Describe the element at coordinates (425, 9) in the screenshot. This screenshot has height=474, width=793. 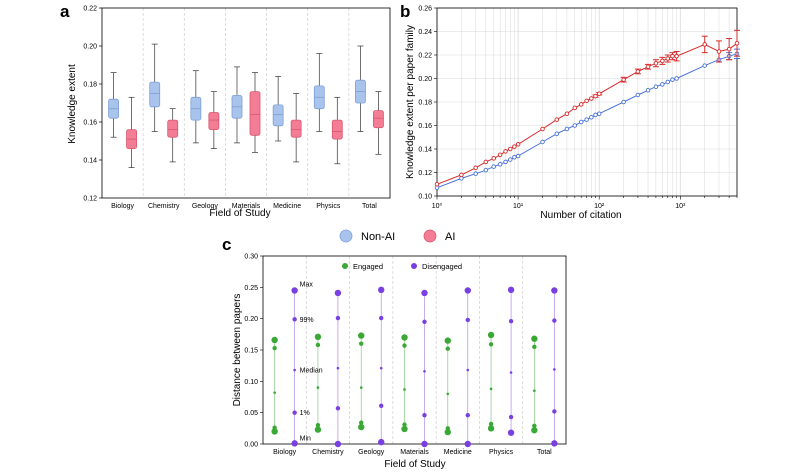
I see `y-tick-label: 0.26` at that location.